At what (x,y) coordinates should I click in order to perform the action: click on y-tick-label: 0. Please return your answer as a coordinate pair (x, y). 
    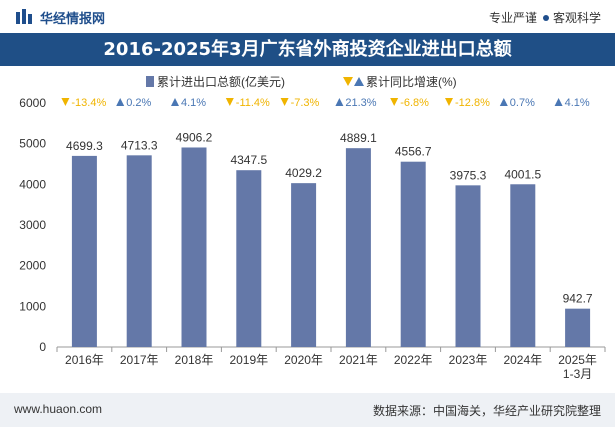
    Looking at the image, I should click on (42, 347).